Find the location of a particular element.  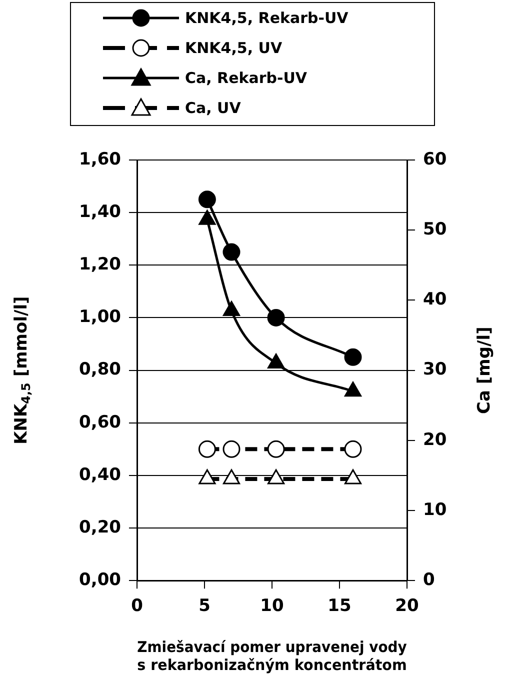

legend-label: KNK4,5, UV is located at coordinates (233, 48).